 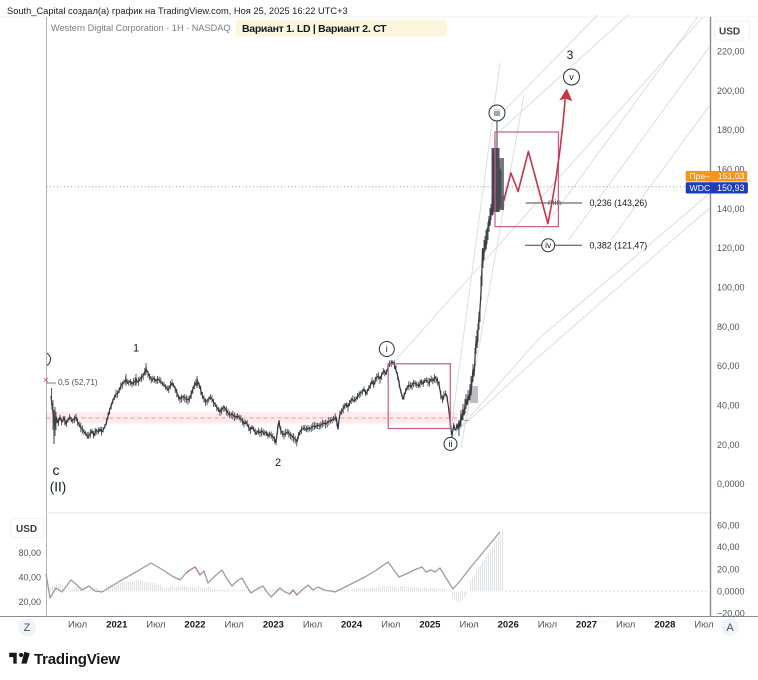 I want to click on svg-text: 151,03, so click(x=731, y=176).